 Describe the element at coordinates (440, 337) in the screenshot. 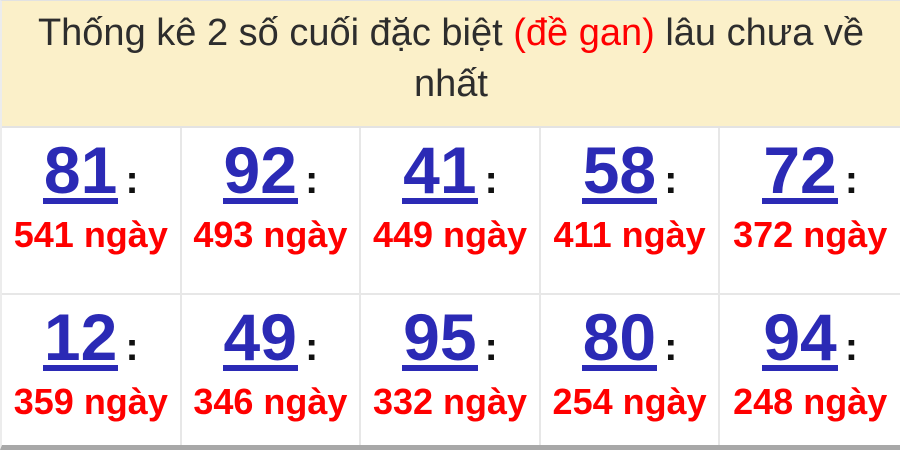

I see `number-link: 95` at that location.